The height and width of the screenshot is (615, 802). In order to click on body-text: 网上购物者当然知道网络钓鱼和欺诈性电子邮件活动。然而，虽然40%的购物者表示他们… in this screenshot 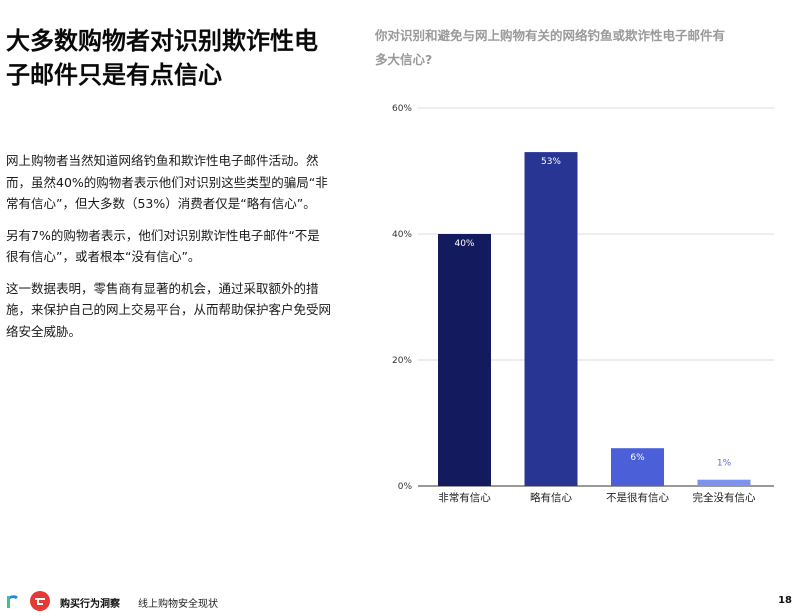, I will do `click(168, 251)`.